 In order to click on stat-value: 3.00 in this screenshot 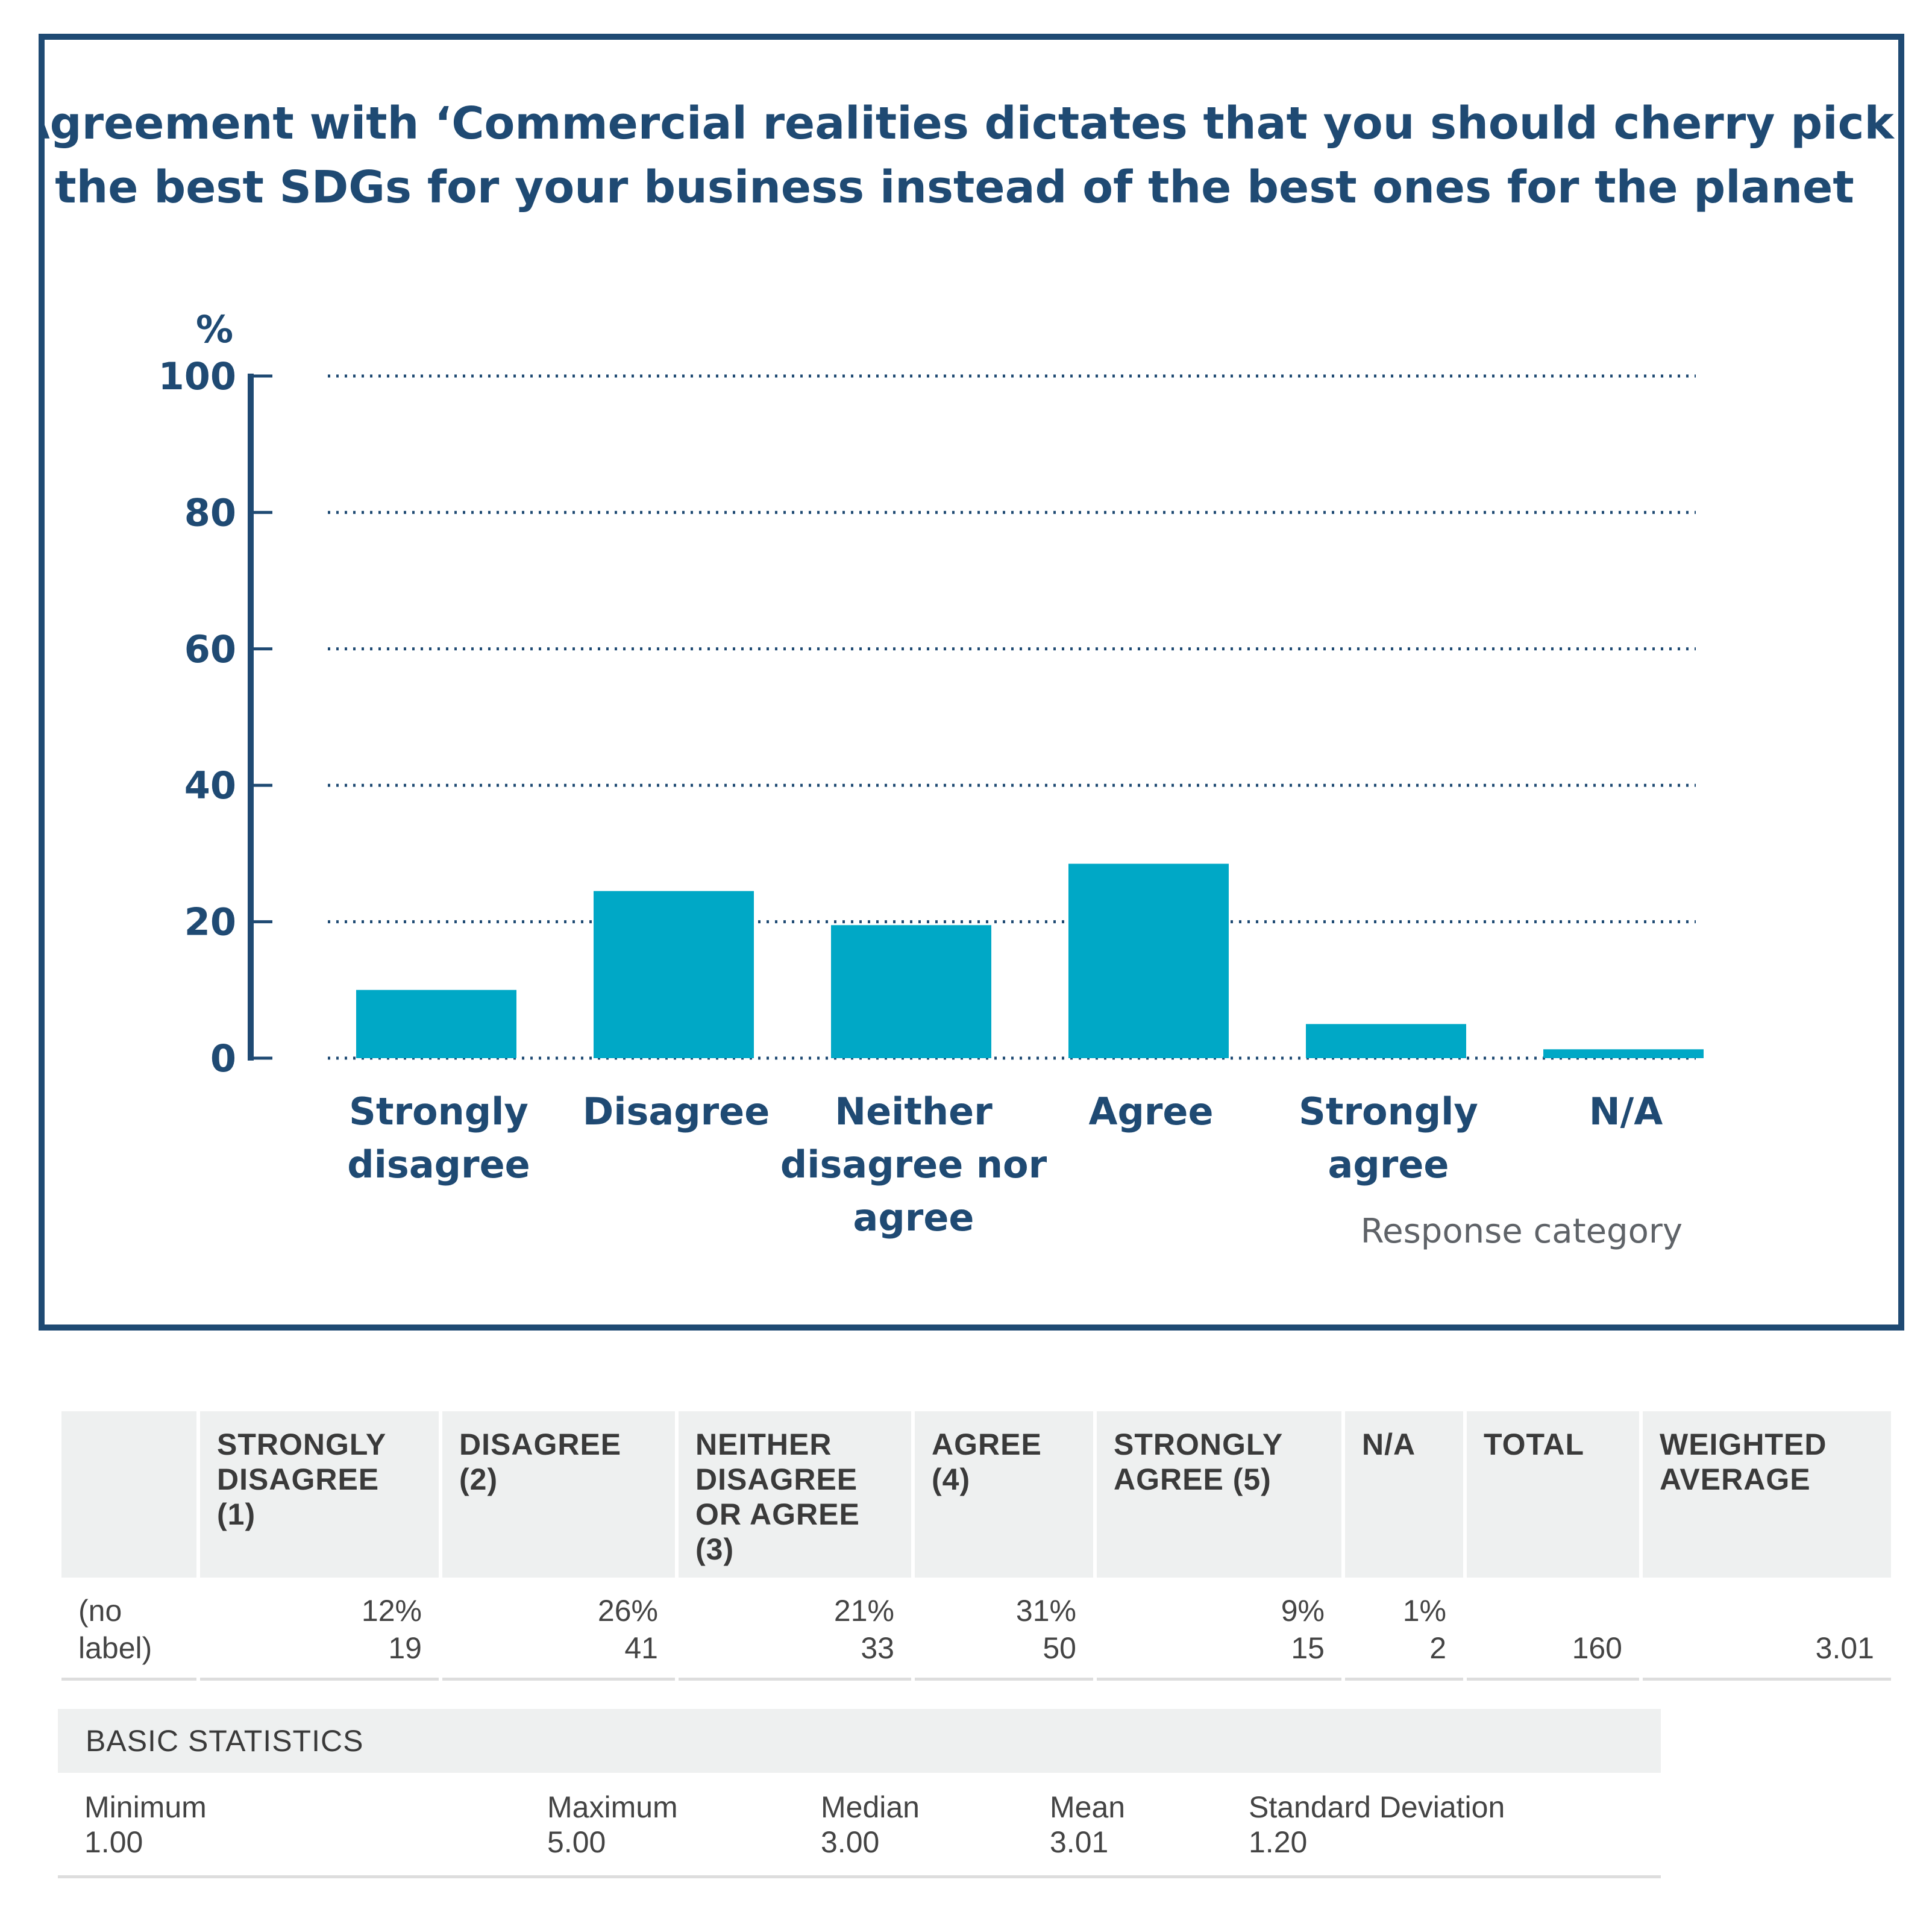, I will do `click(850, 1842)`.